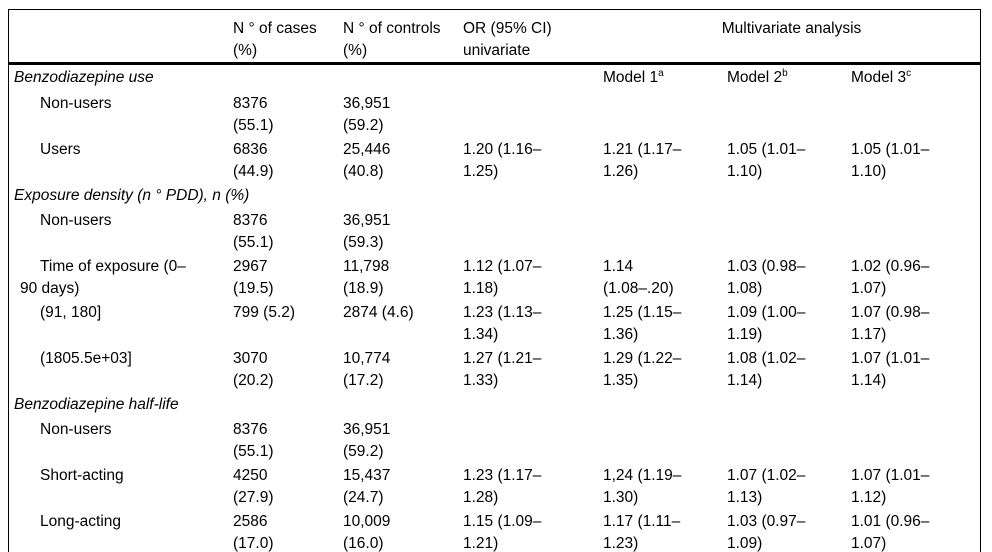 This screenshot has height=552, width=992. I want to click on cell-or-univariate: 1.27 (1.21– 1.33), so click(502, 369).